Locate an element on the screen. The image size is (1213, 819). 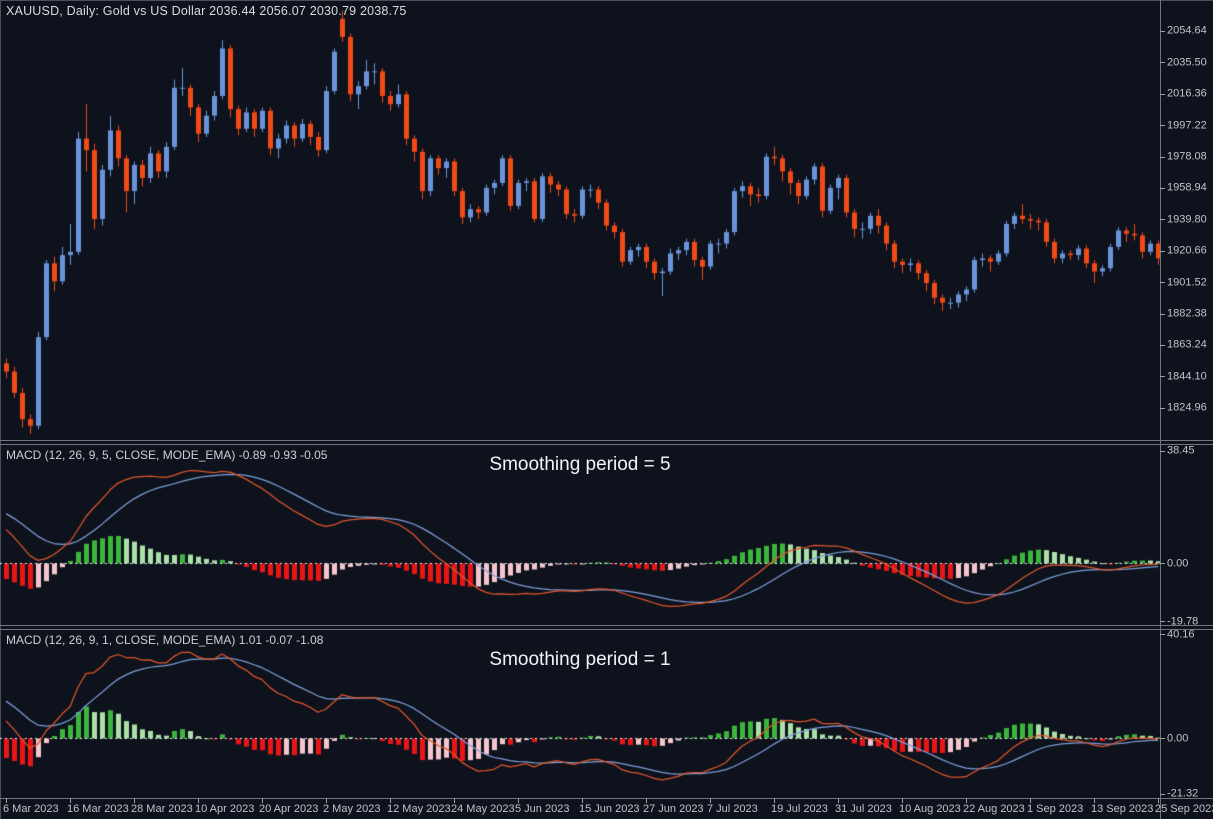
time-axis-label: 31 Jul 2023 is located at coordinates (863, 809).